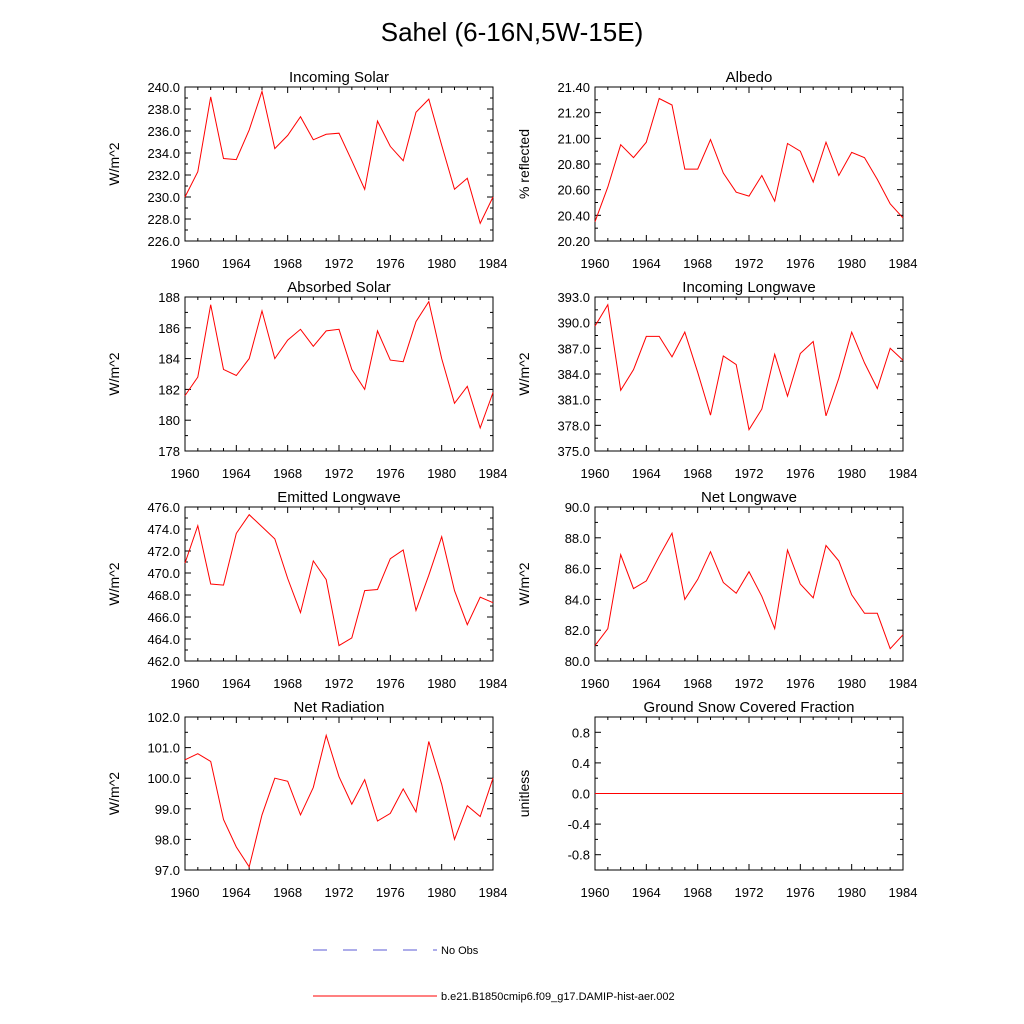  I want to click on y-tick-label: 236.0, so click(163, 131).